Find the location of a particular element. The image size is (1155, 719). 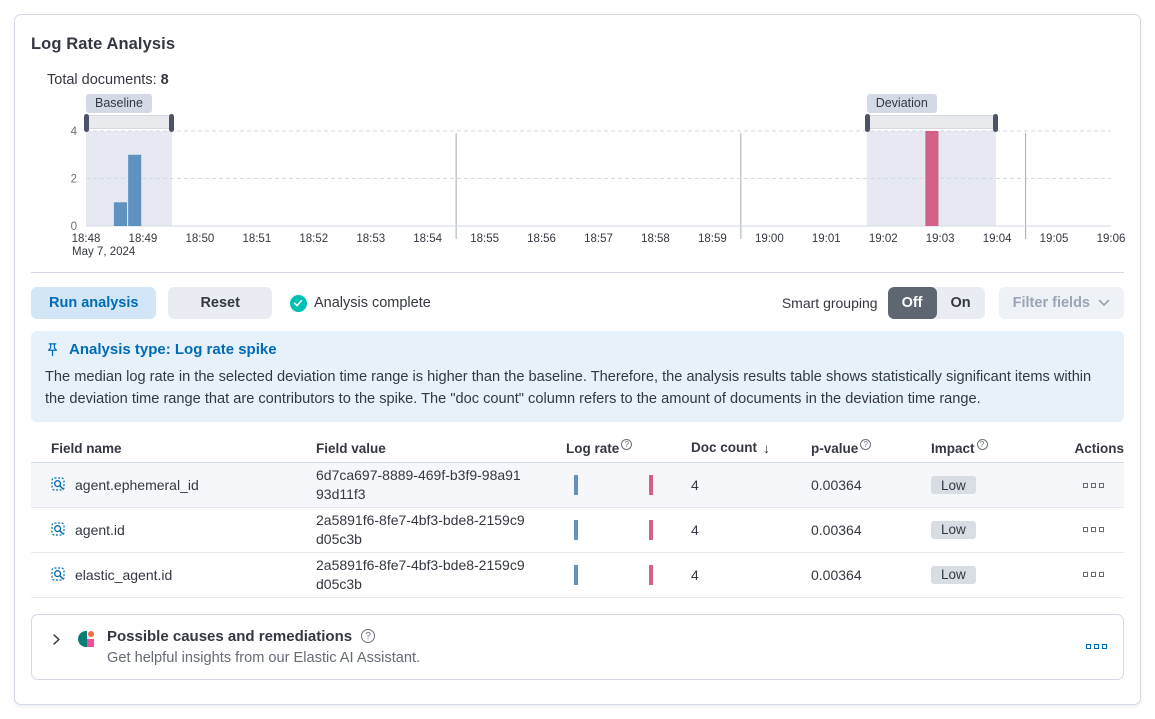

analysis-status-label: Analysis complete is located at coordinates (372, 303).